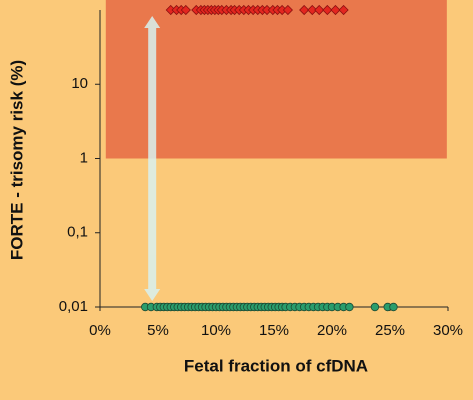  What do you see at coordinates (73, 306) in the screenshot?
I see `y-tick-label: 0,01` at bounding box center [73, 306].